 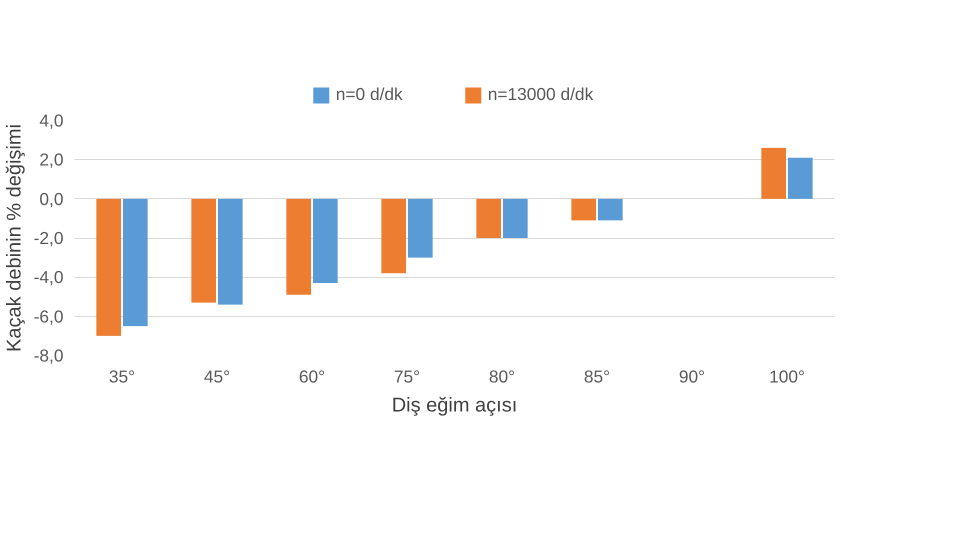 What do you see at coordinates (49, 356) in the screenshot?
I see `y-tick-label: -8,0` at bounding box center [49, 356].